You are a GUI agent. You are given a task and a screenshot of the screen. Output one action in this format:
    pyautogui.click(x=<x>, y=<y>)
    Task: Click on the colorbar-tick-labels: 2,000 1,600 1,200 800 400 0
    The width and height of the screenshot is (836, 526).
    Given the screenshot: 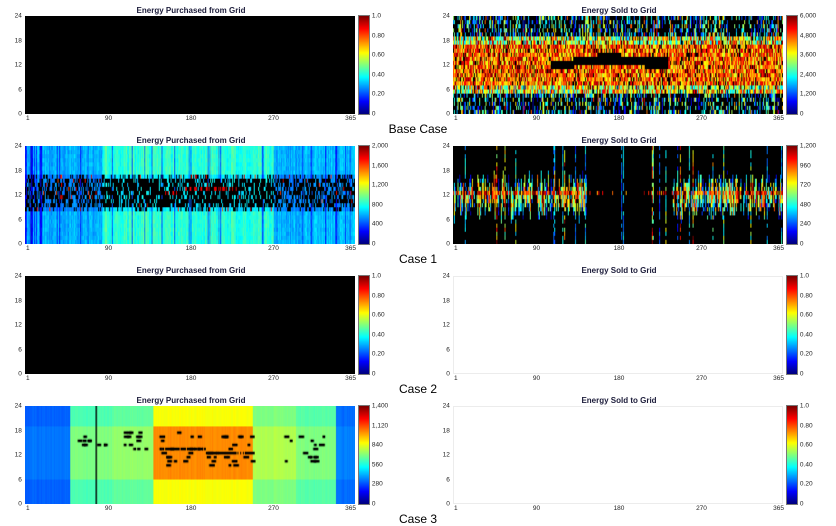 What is the action you would take?
    pyautogui.click(x=384, y=195)
    